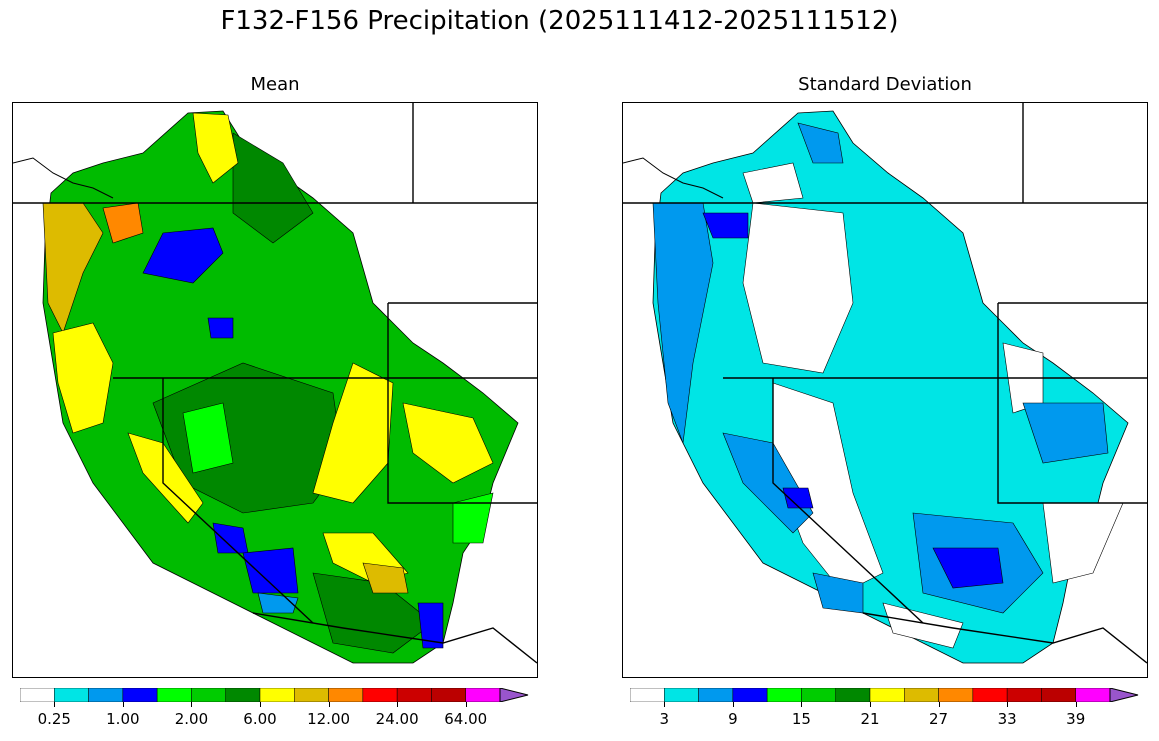 The width and height of the screenshot is (1159, 741). What do you see at coordinates (63, 178) in the screenshot?
I see `mean-canadian-coast` at bounding box center [63, 178].